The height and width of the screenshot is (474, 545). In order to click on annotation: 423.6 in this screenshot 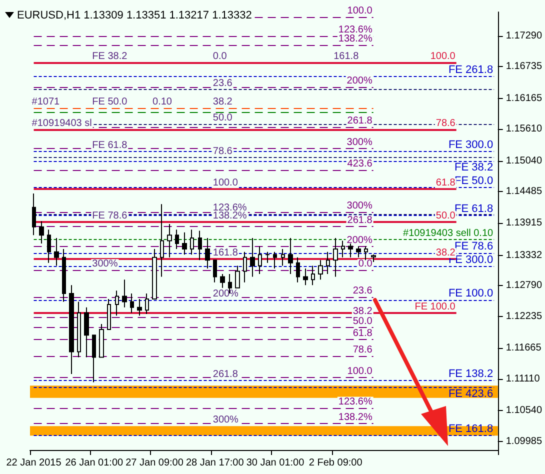, I will do `click(360, 164)`.